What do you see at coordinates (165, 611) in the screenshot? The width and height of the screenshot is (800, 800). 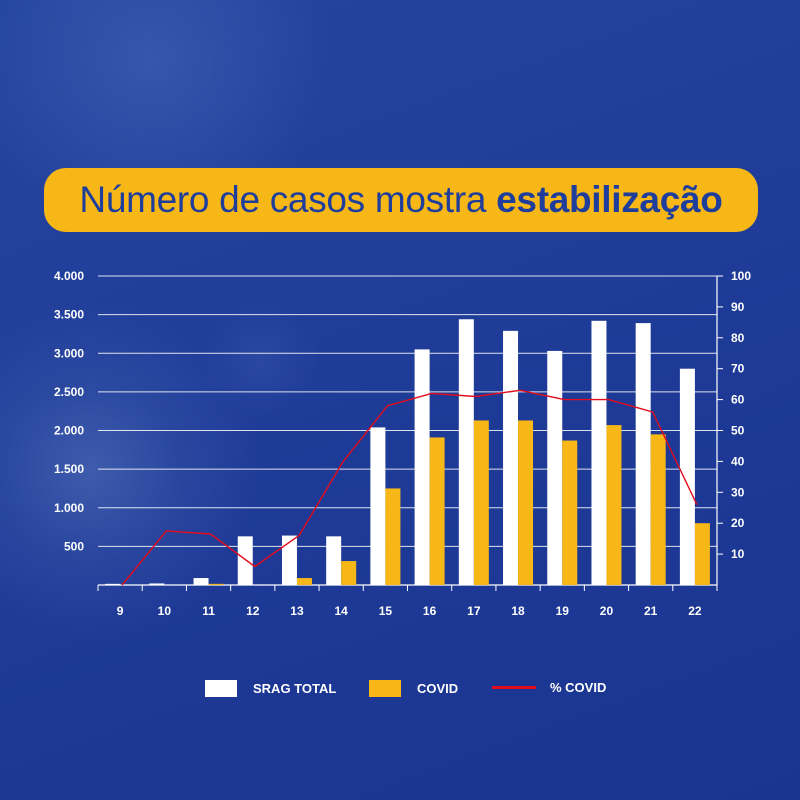 I see `x-tick-label: 10` at bounding box center [165, 611].